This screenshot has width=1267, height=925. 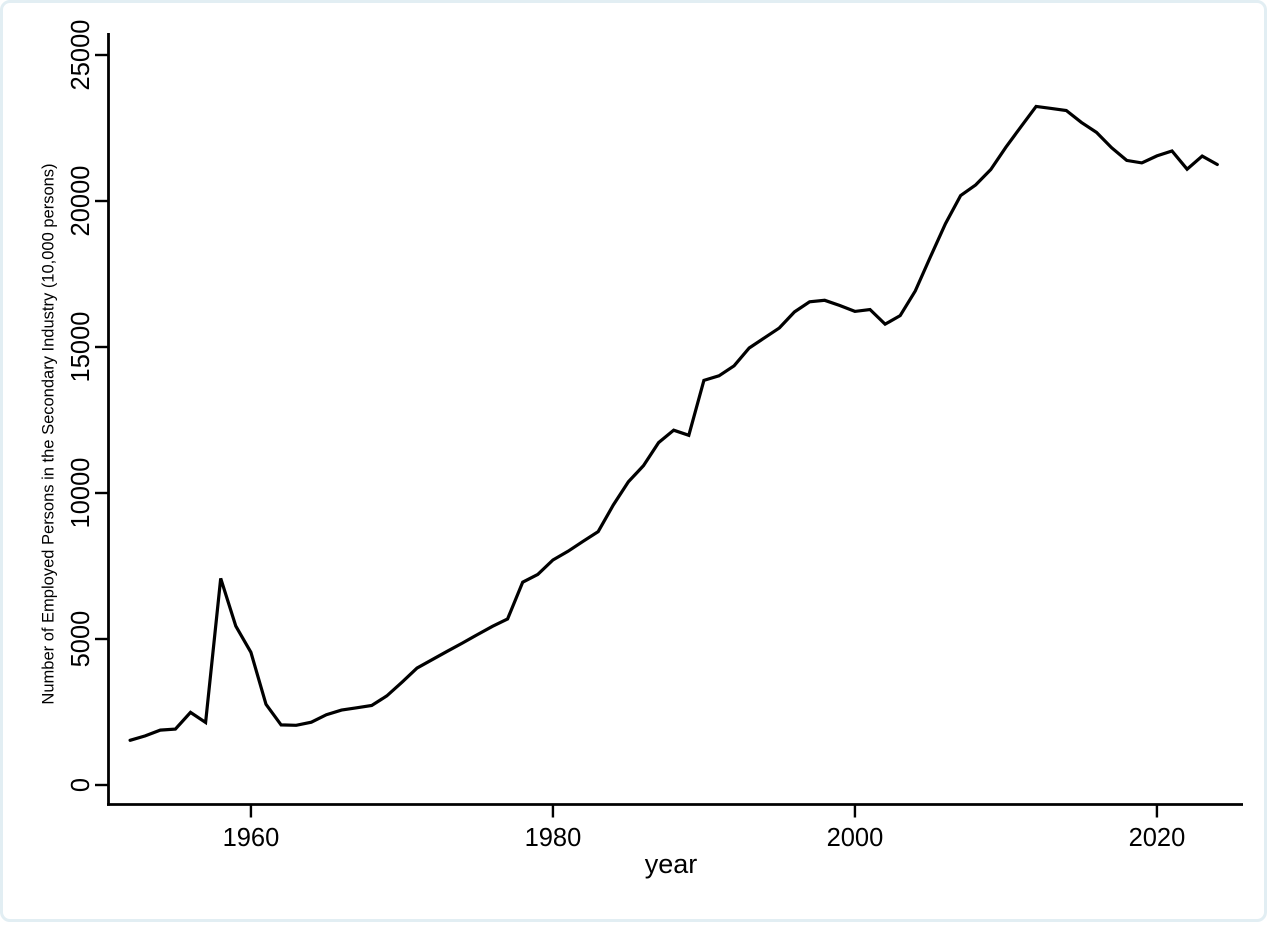 What do you see at coordinates (81, 785) in the screenshot?
I see `y-tick-label: 0` at bounding box center [81, 785].